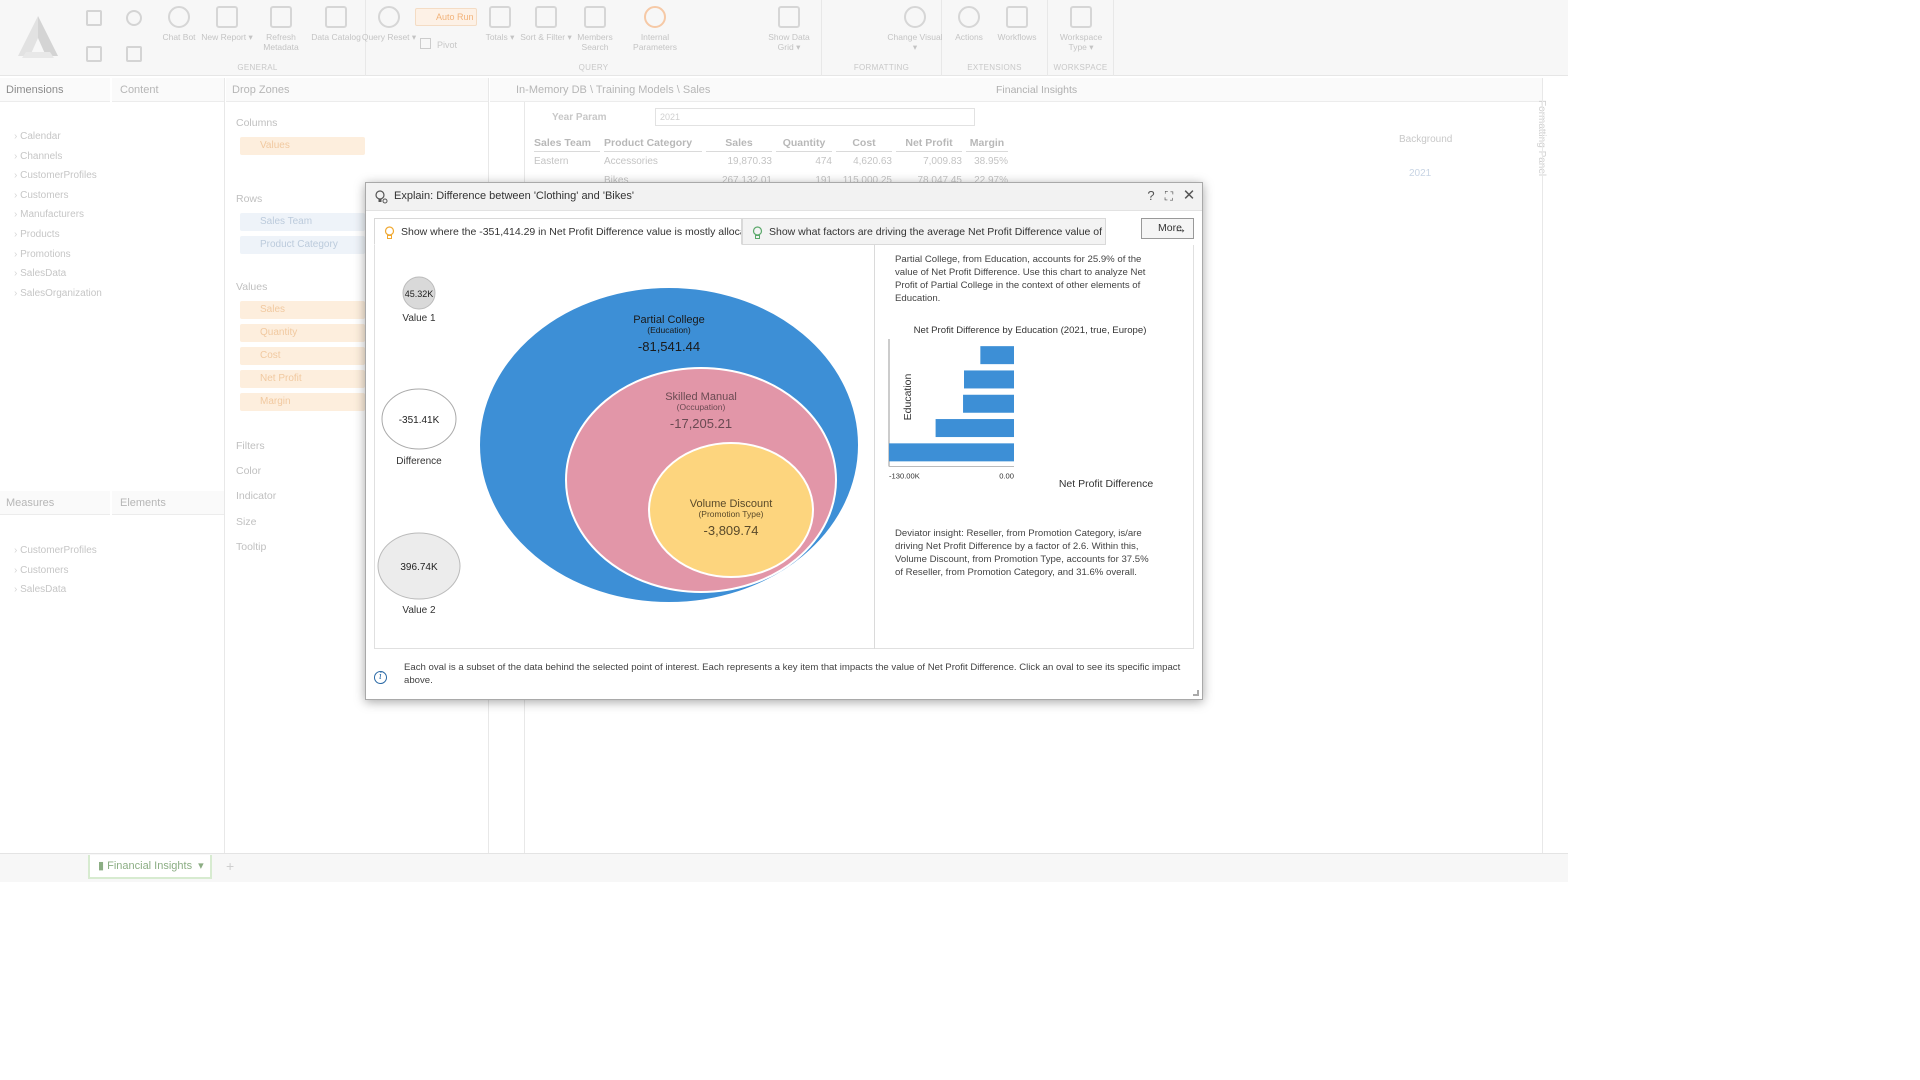 This screenshot has height=1080, width=1920. What do you see at coordinates (55, 550) in the screenshot?
I see `measure-item: CustomerProfiles` at bounding box center [55, 550].